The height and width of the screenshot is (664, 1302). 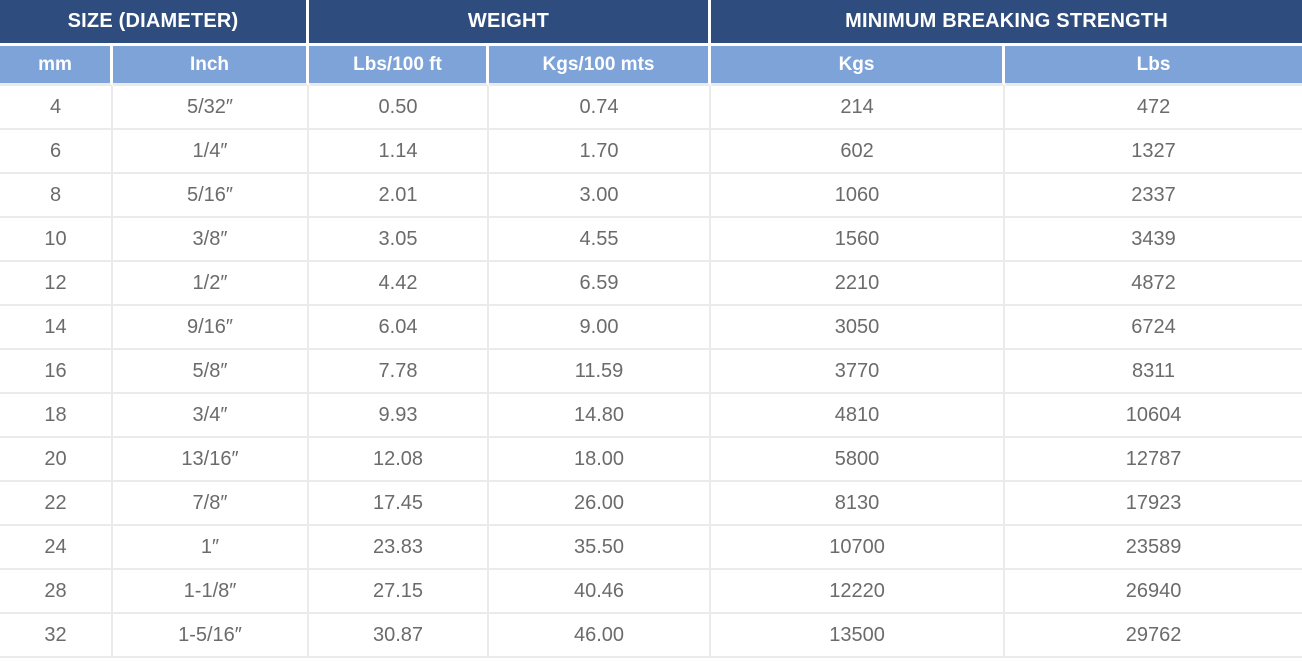 I want to click on cell-lbs-per-100ft: 9.93, so click(x=399, y=416).